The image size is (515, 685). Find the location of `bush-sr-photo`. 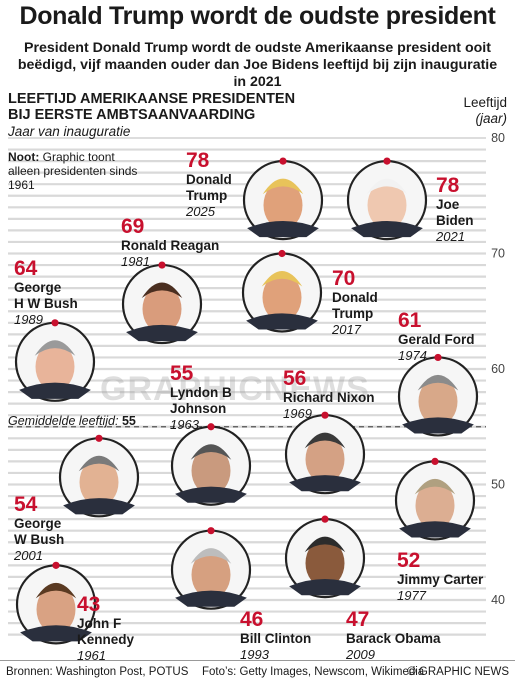

bush-sr-photo is located at coordinates (55, 360).